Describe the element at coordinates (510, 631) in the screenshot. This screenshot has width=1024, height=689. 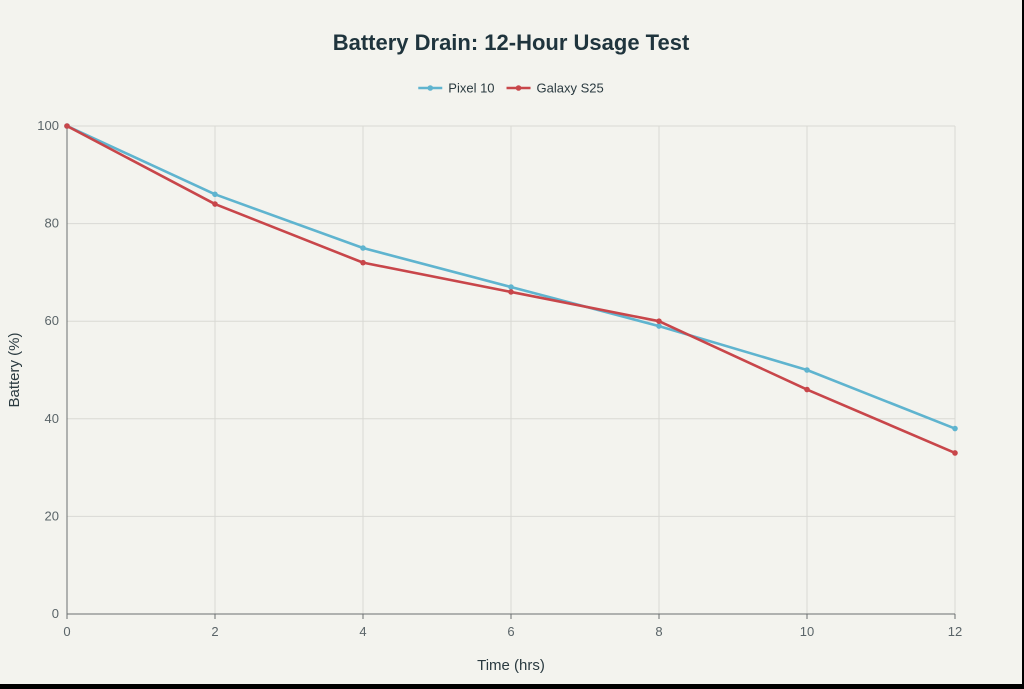
I see `x-tick-label: 6` at that location.